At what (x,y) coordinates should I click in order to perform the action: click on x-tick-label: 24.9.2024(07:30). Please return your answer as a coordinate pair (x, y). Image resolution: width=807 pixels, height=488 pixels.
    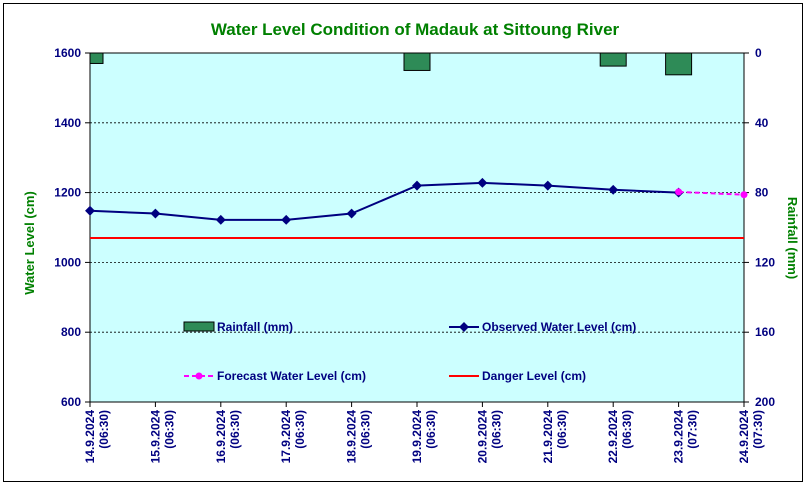
    Looking at the image, I should click on (751, 437).